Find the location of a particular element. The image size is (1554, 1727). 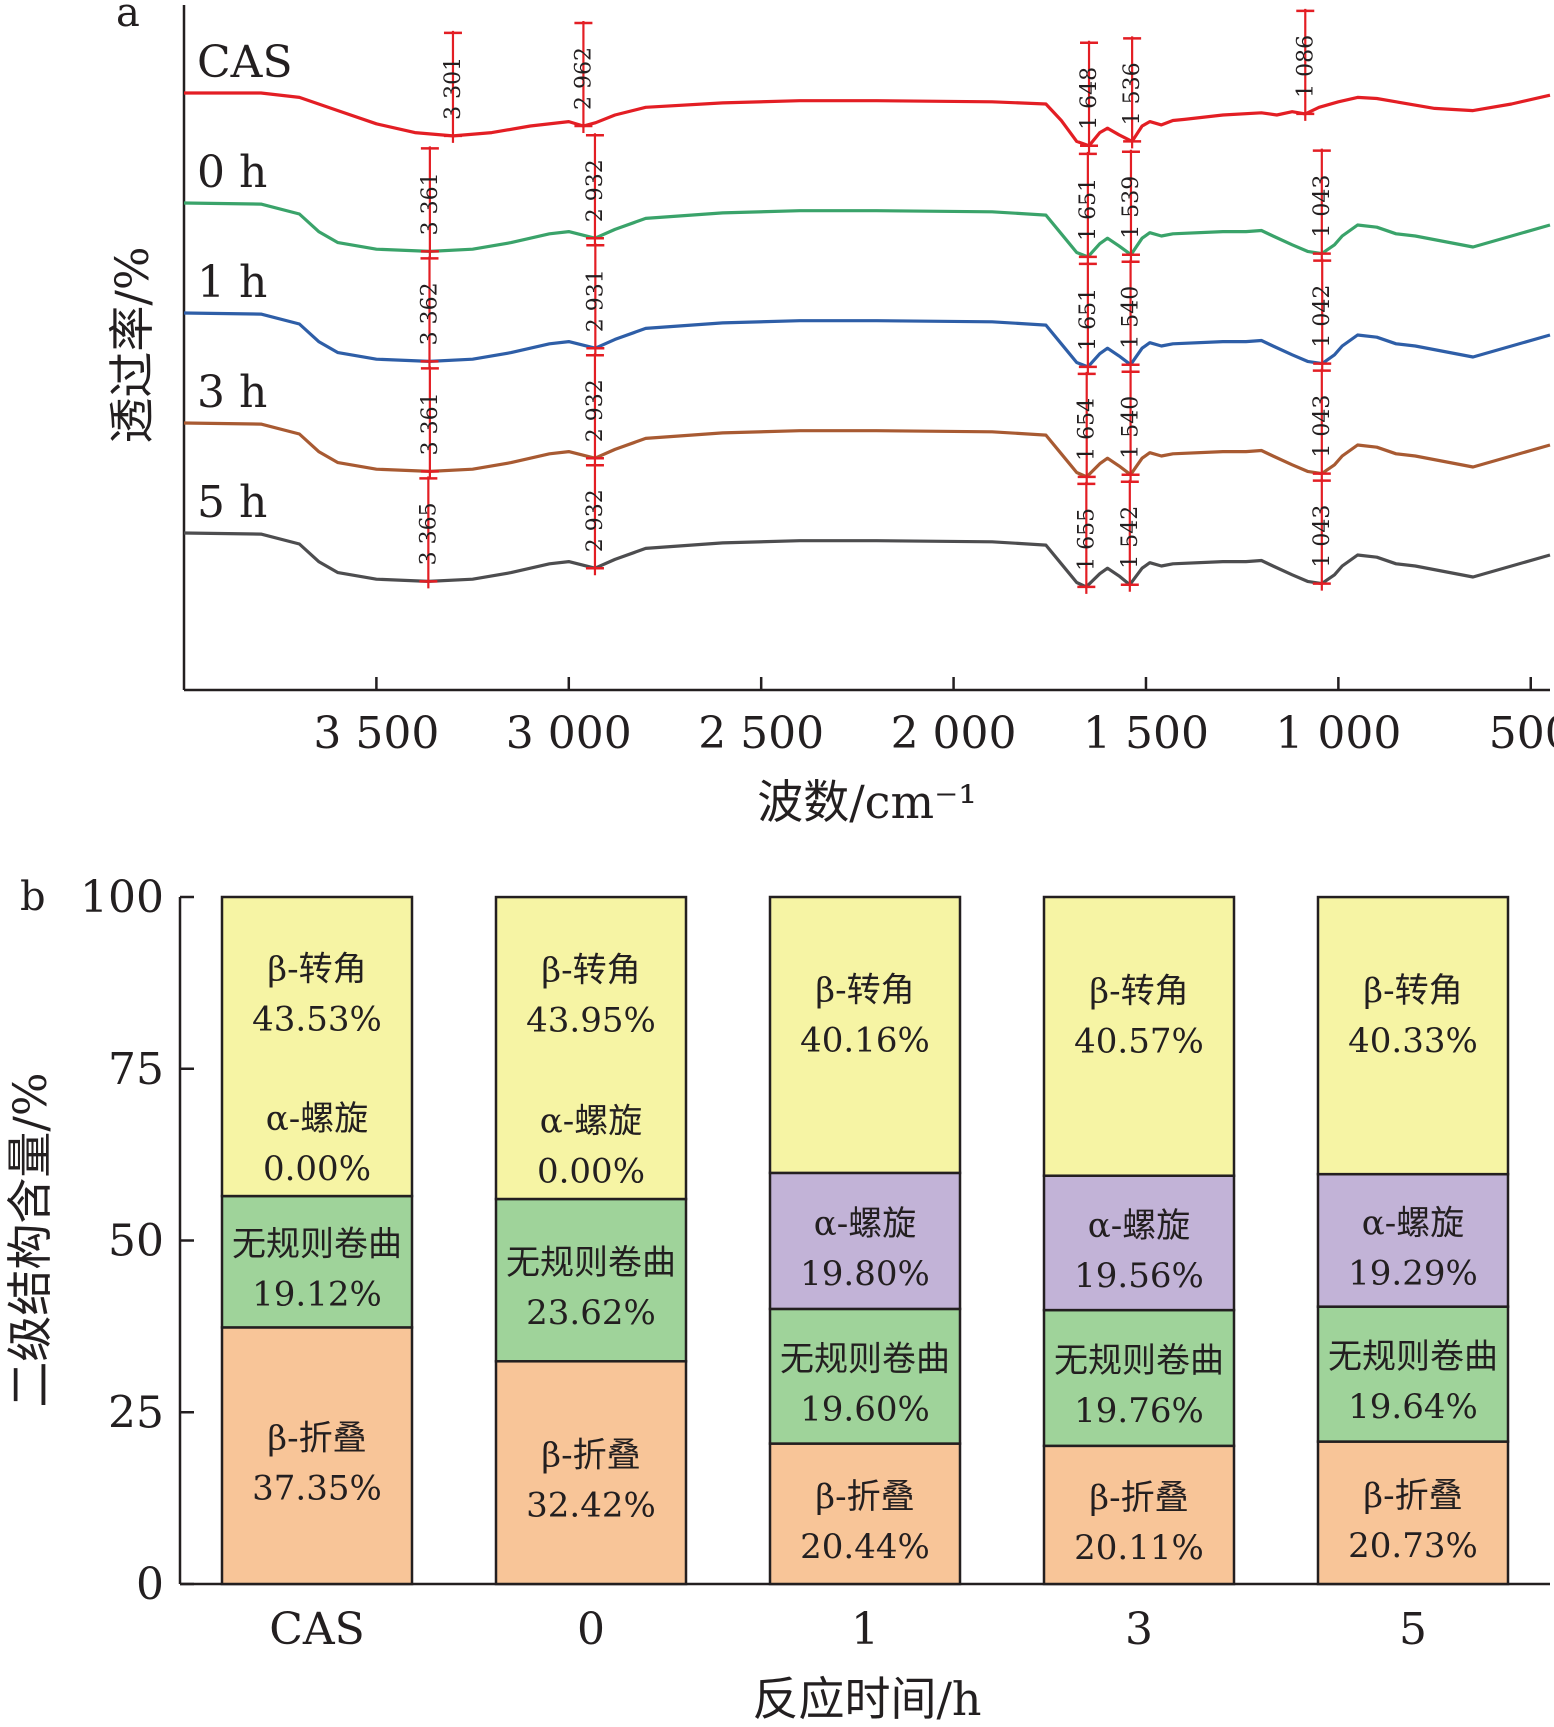

bar-segment-value: 19.64% is located at coordinates (1413, 1407).